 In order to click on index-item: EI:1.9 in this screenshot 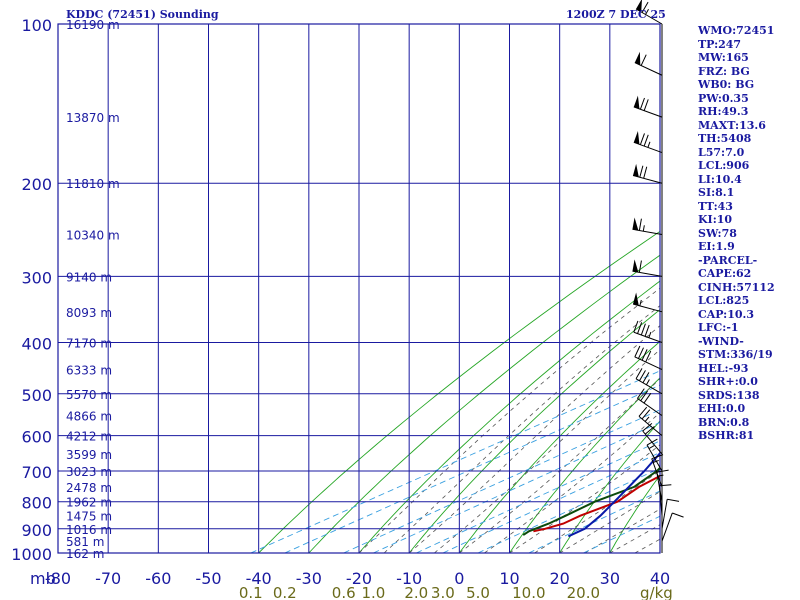, I will do `click(716, 246)`.